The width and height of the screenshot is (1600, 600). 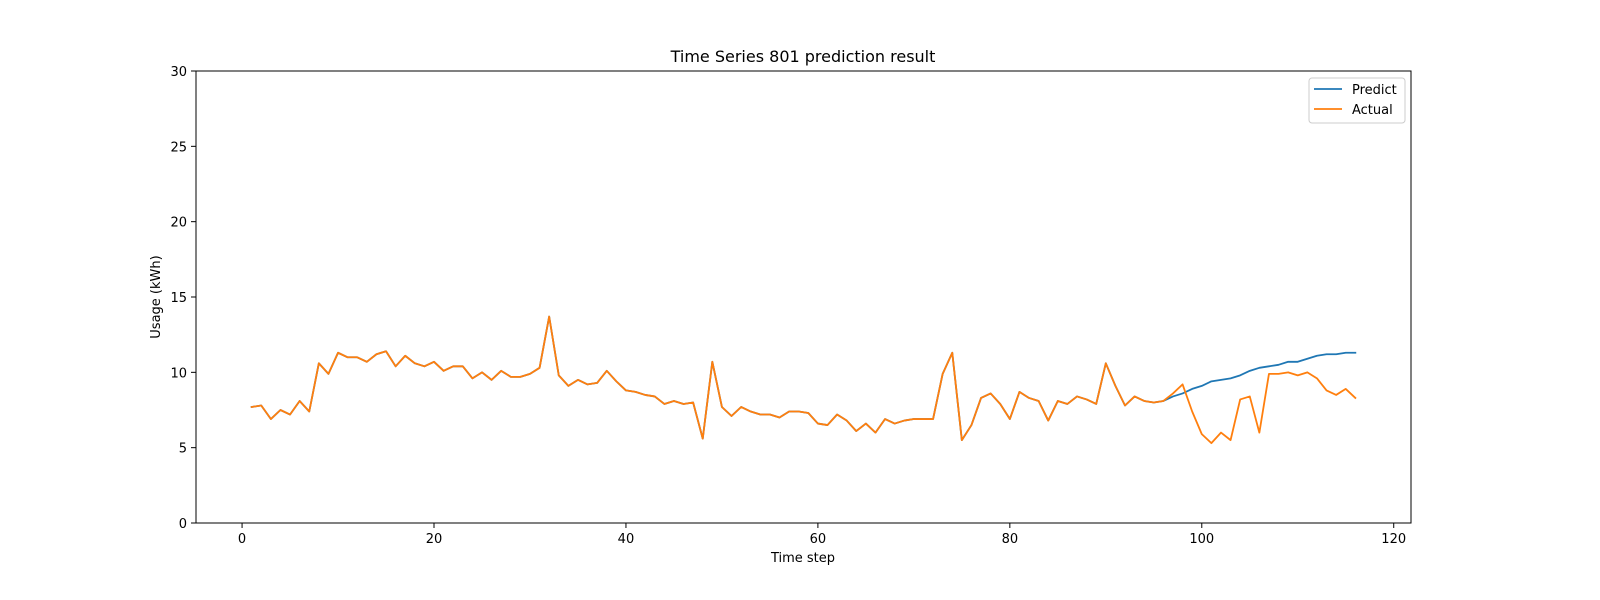 I want to click on x-axis-label: Time step, so click(x=802, y=558).